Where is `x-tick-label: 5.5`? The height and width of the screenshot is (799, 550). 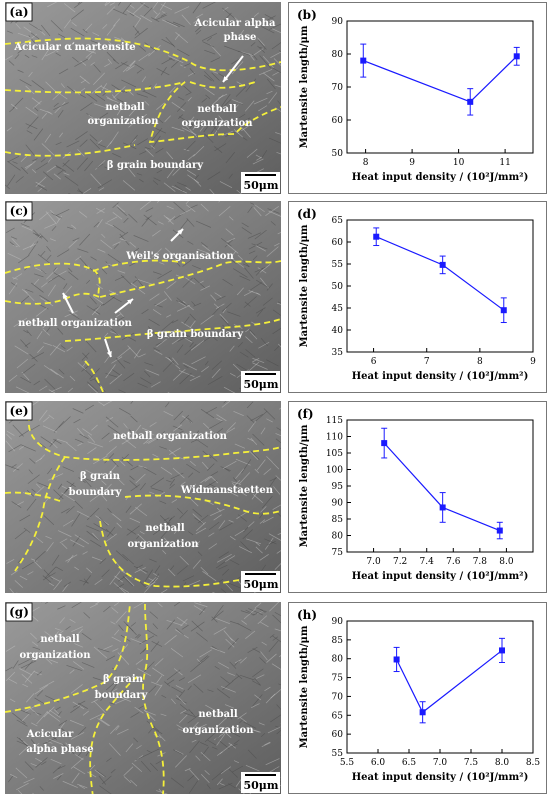
x-tick-label: 5.5 is located at coordinates (347, 763).